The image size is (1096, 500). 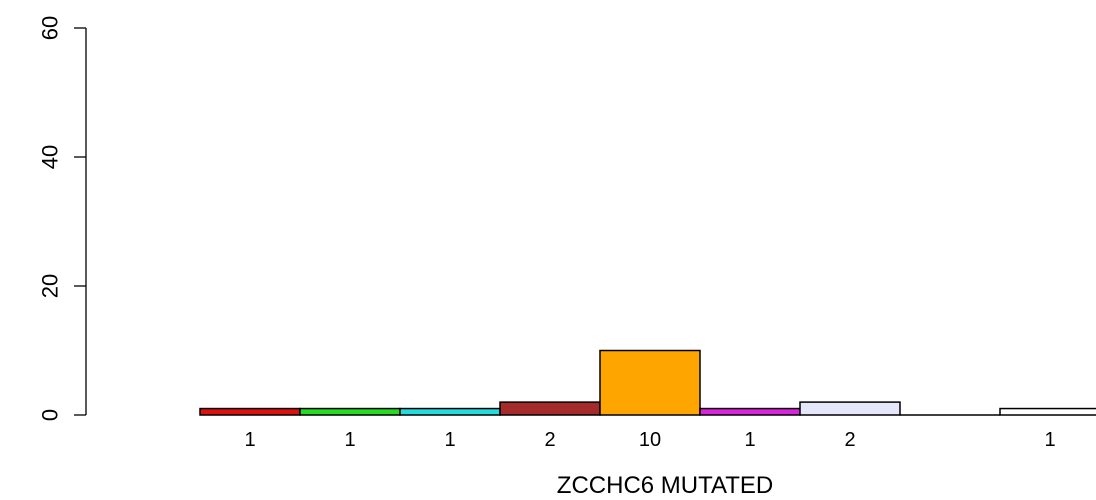 What do you see at coordinates (62, 218) in the screenshot?
I see `y-axis: 0 20 40 60` at bounding box center [62, 218].